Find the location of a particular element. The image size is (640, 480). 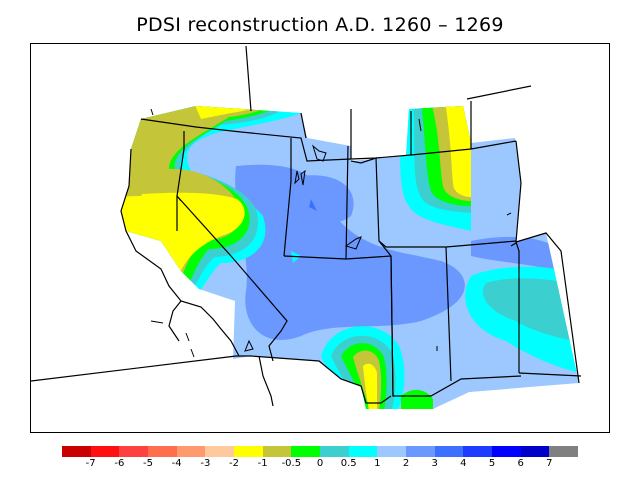

colorbar-tick-label: 1 is located at coordinates (377, 463).